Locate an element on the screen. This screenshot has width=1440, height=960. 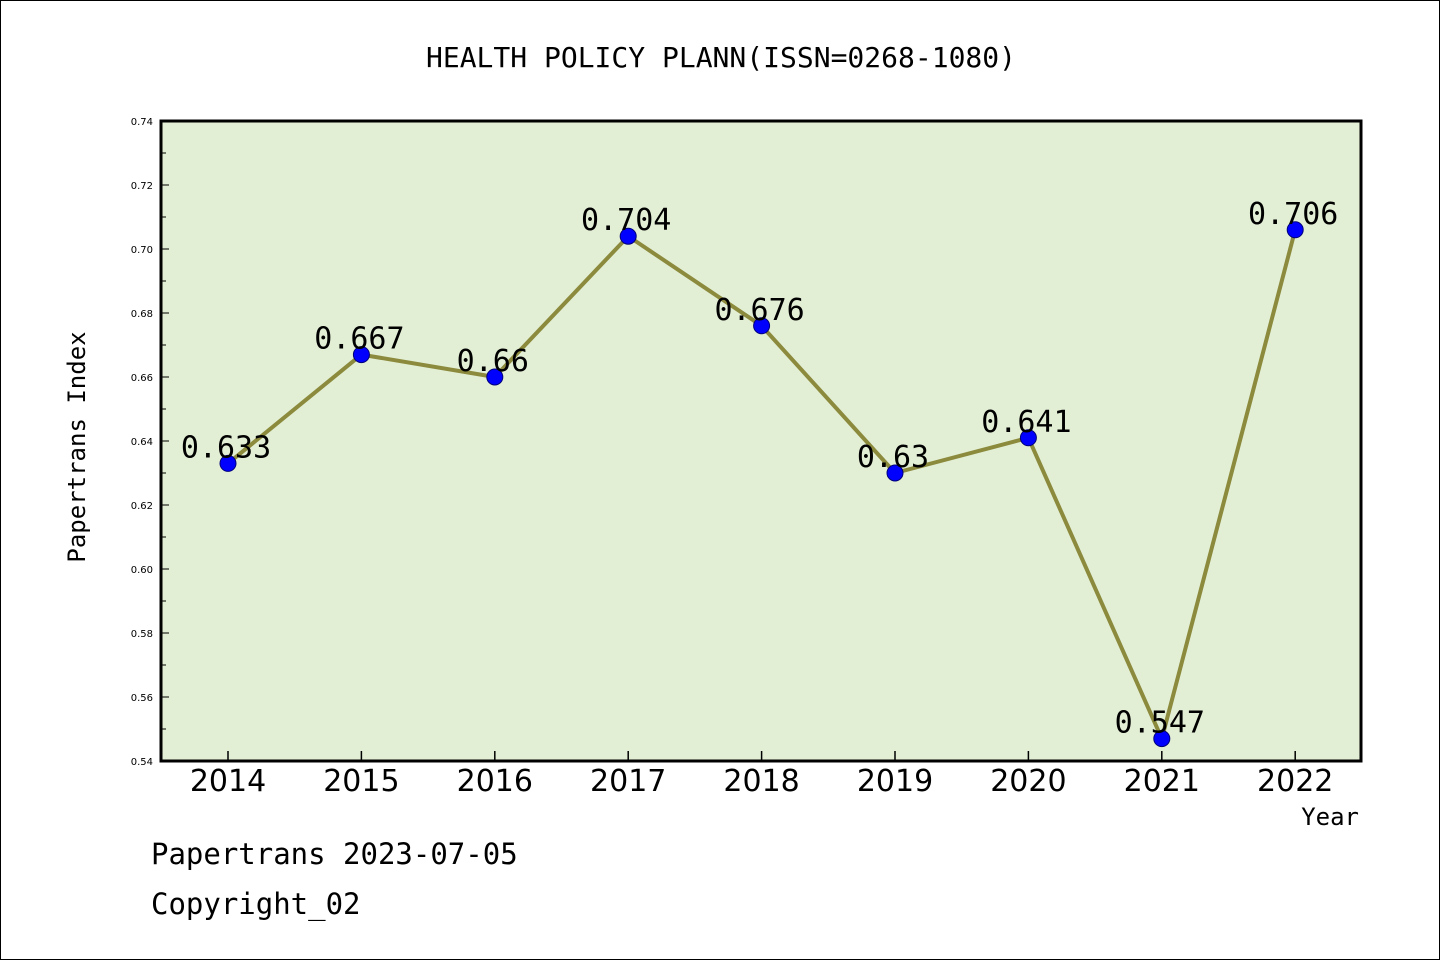
y-tick-label: 0.72 is located at coordinates (142, 186).